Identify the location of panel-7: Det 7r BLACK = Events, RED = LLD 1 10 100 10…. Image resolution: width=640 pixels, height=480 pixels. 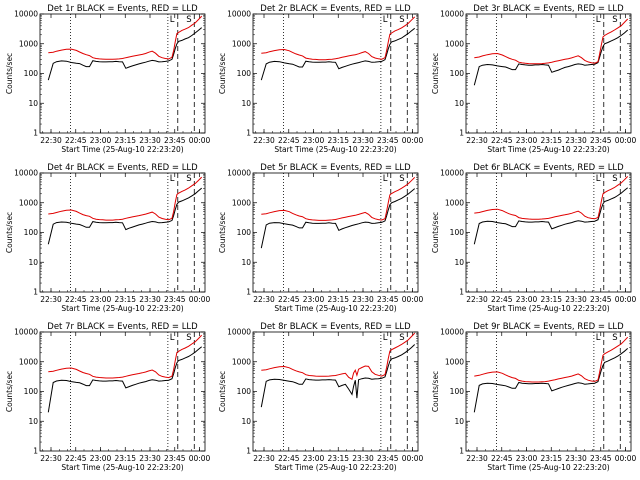
(108, 397).